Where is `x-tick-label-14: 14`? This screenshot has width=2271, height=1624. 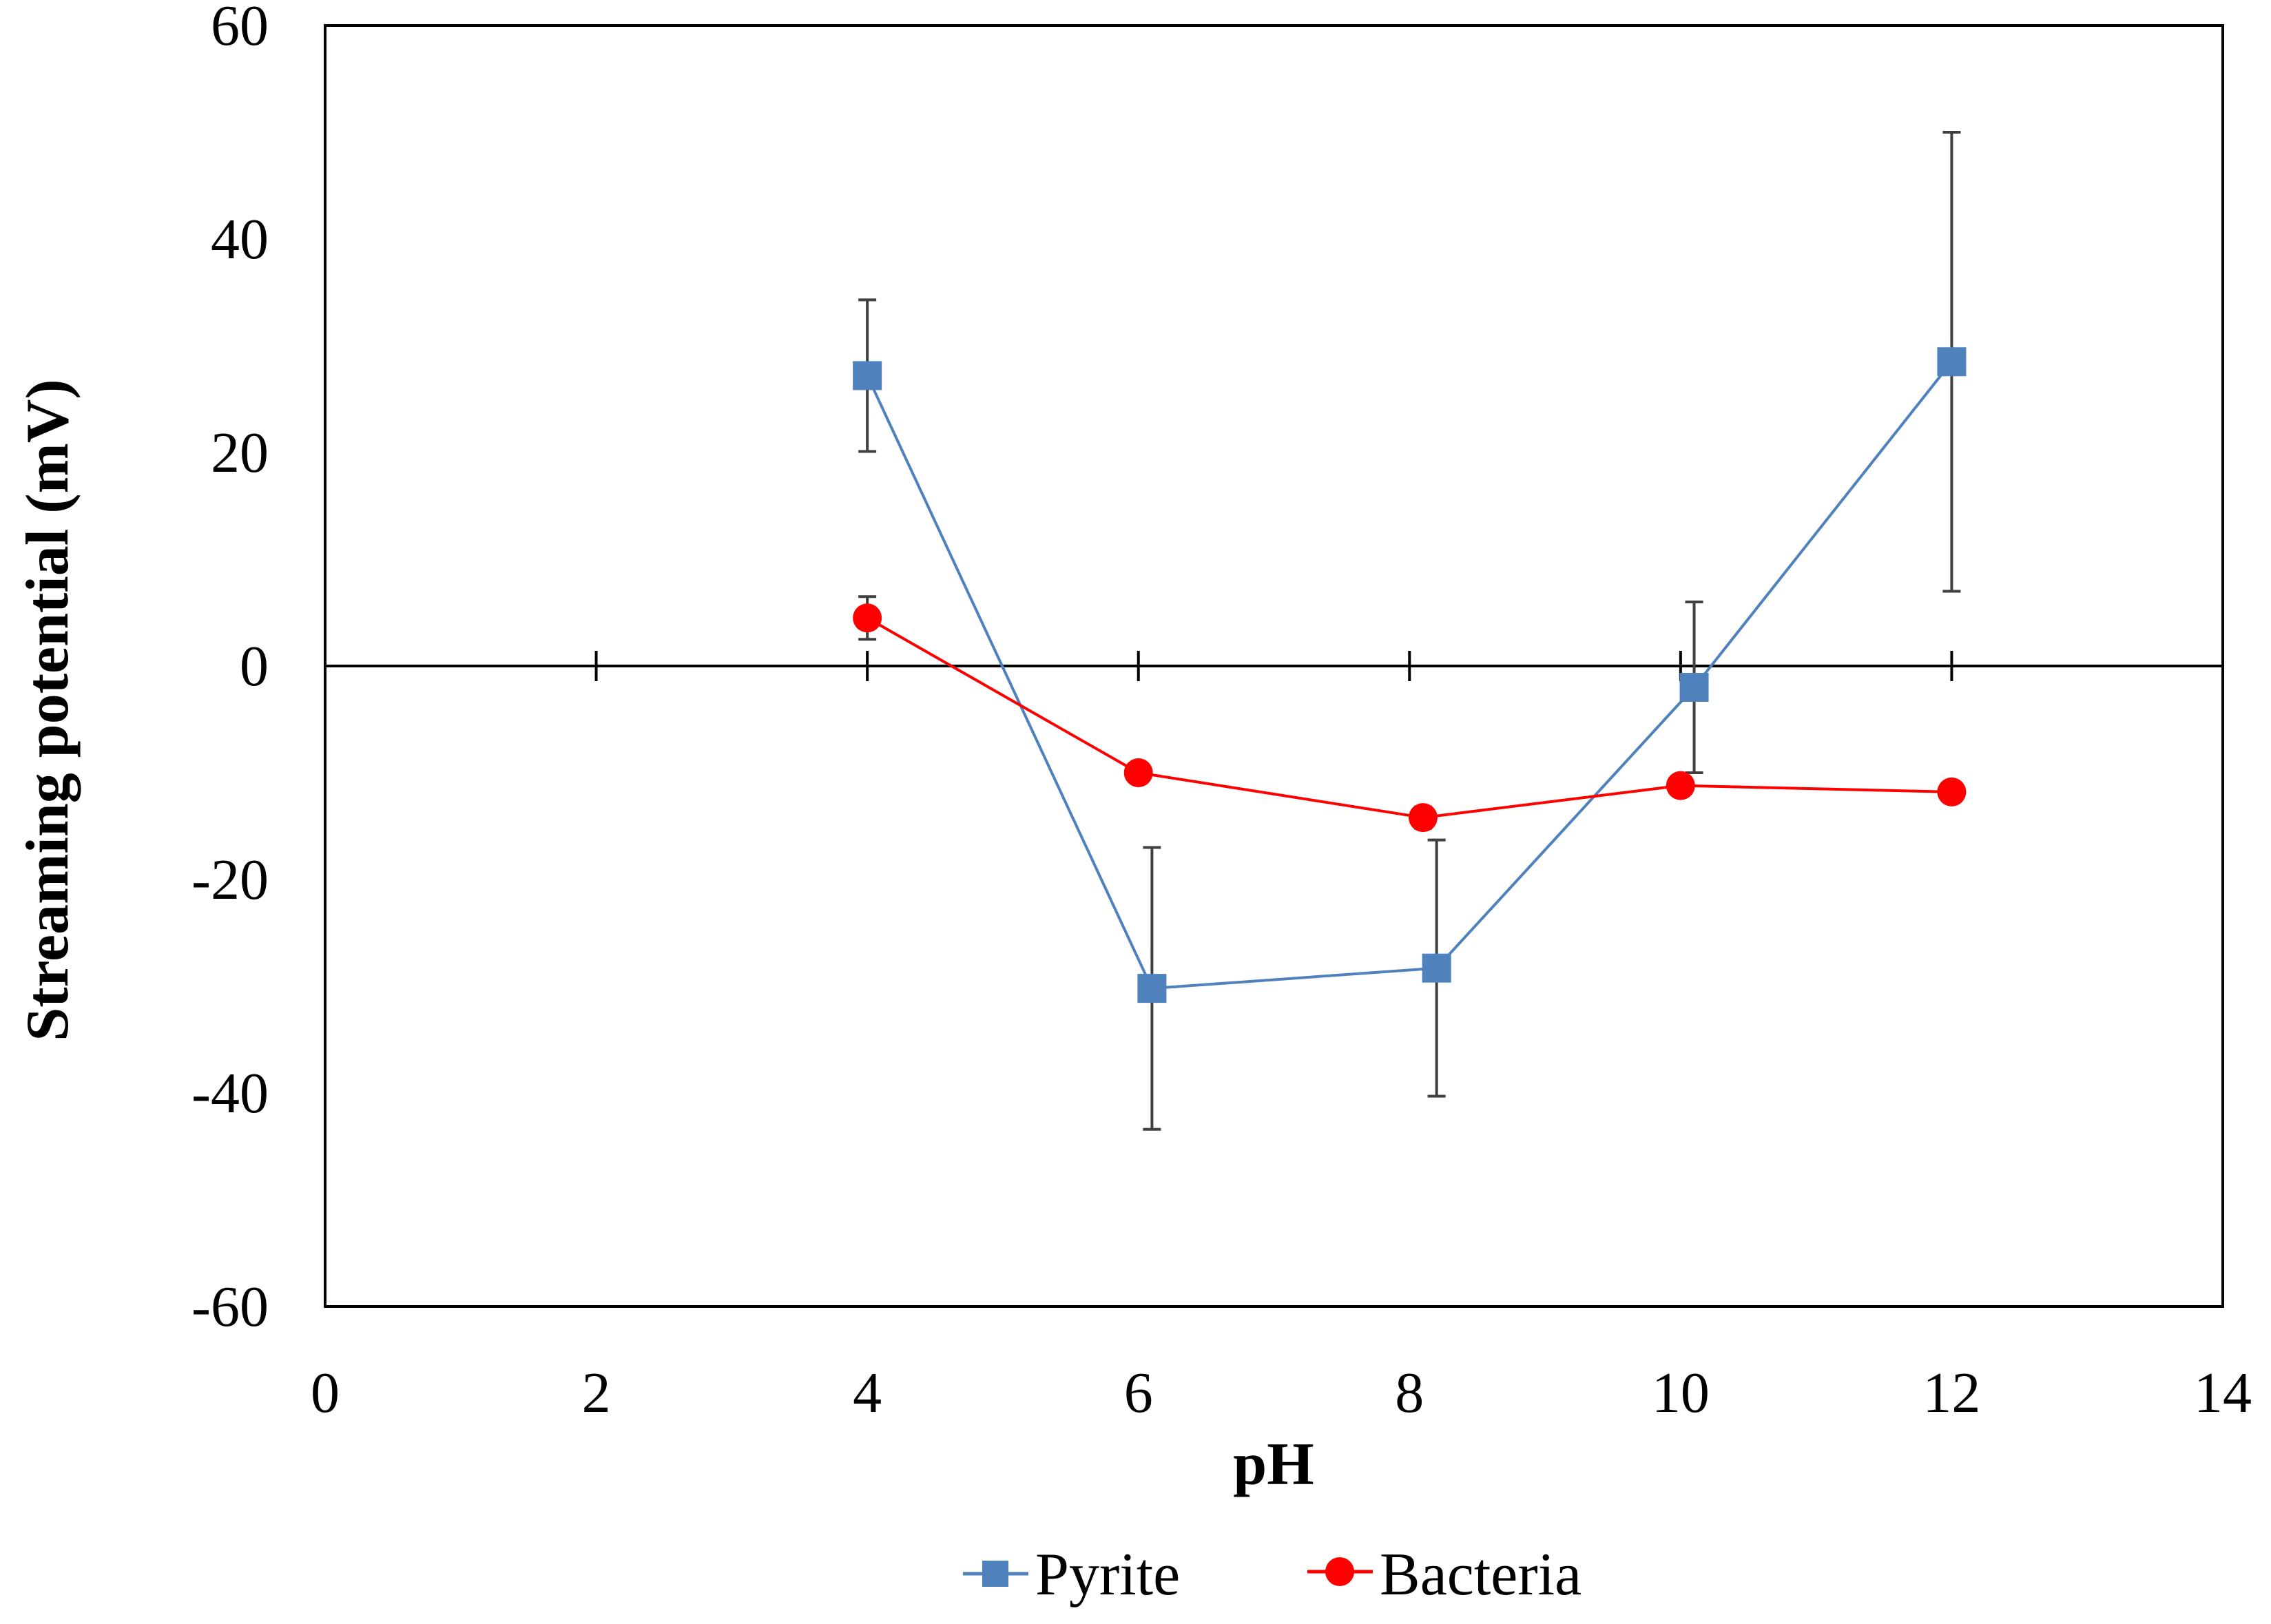 x-tick-label-14: 14 is located at coordinates (2223, 1393).